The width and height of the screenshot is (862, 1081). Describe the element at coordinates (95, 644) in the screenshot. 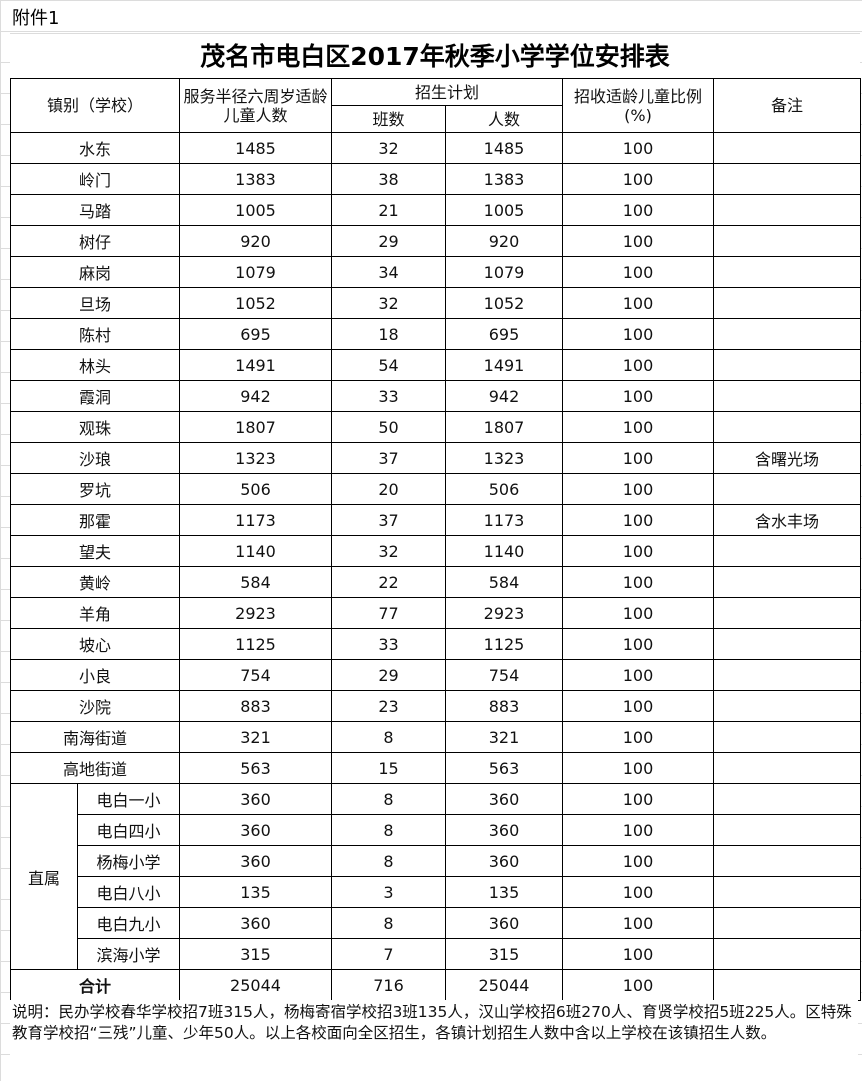

I see `cell-town: 坡心` at that location.